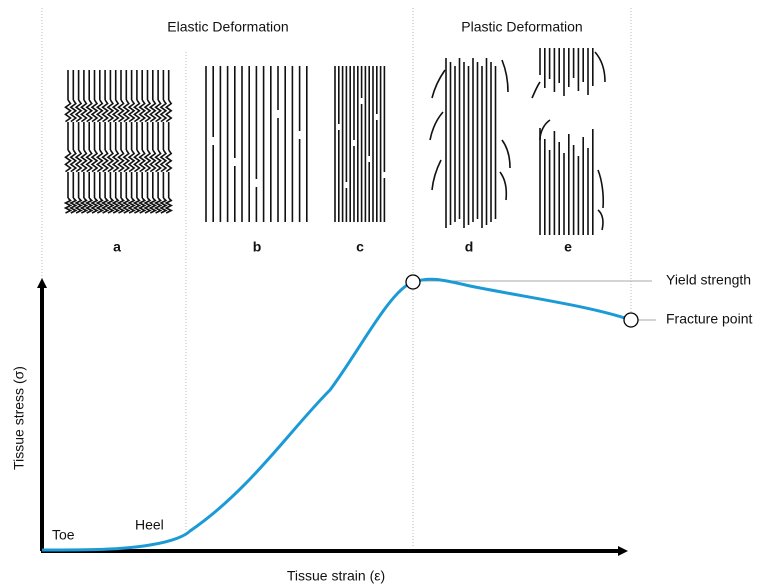 This screenshot has height=587, width=769. What do you see at coordinates (413, 282) in the screenshot?
I see `yield-point` at bounding box center [413, 282].